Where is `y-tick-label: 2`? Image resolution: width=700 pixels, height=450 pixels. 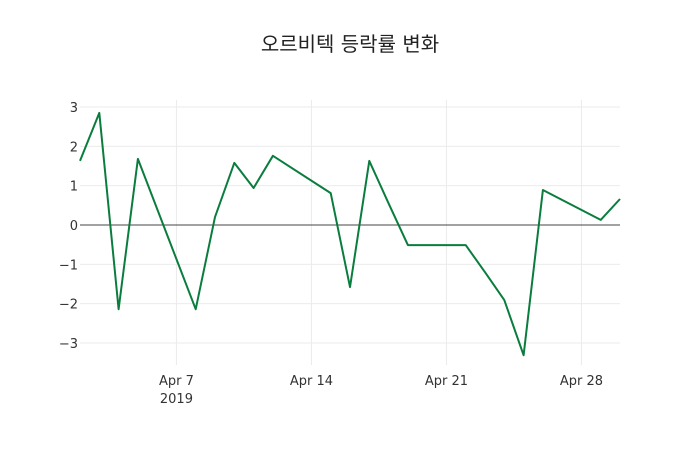
y-tick-label: 2 is located at coordinates (74, 147).